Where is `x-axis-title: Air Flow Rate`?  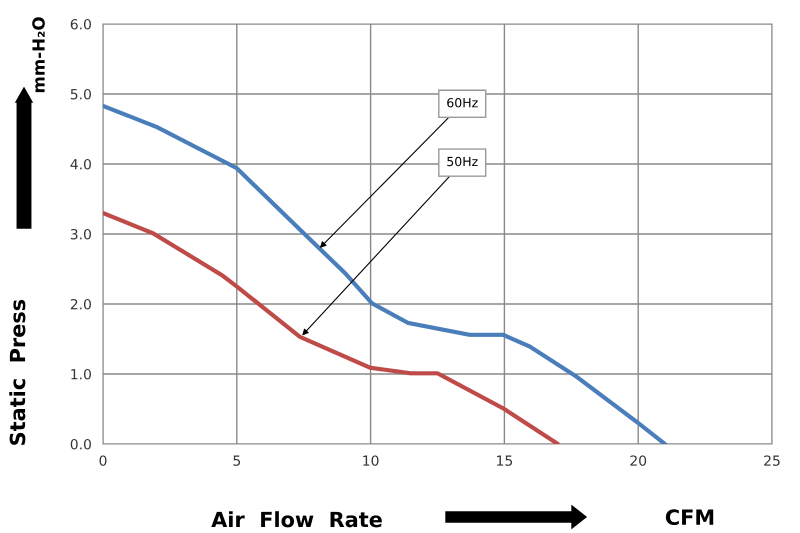 x-axis-title: Air Flow Rate is located at coordinates (296, 519).